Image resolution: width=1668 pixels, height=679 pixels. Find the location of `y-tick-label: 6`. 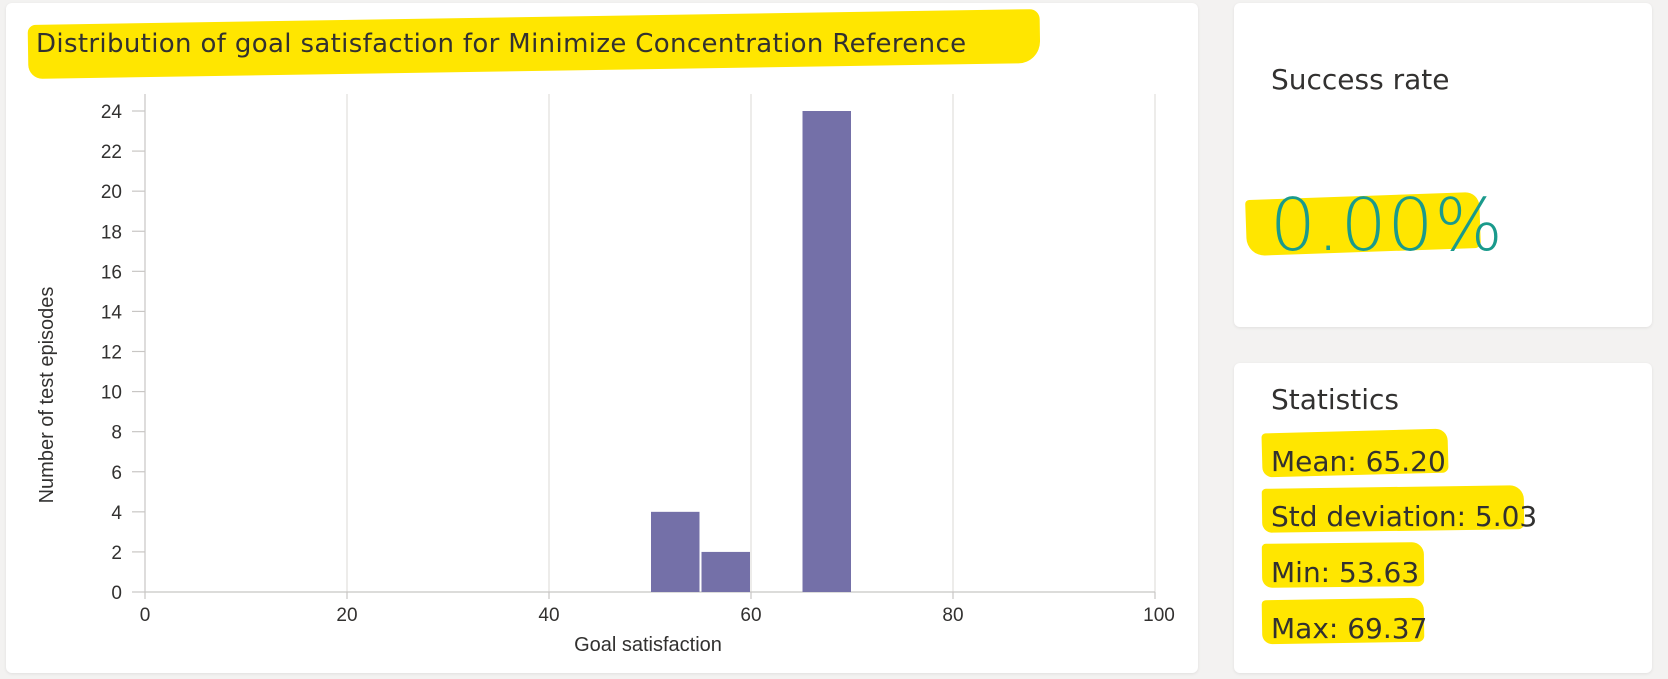

y-tick-label: 6 is located at coordinates (116, 473).